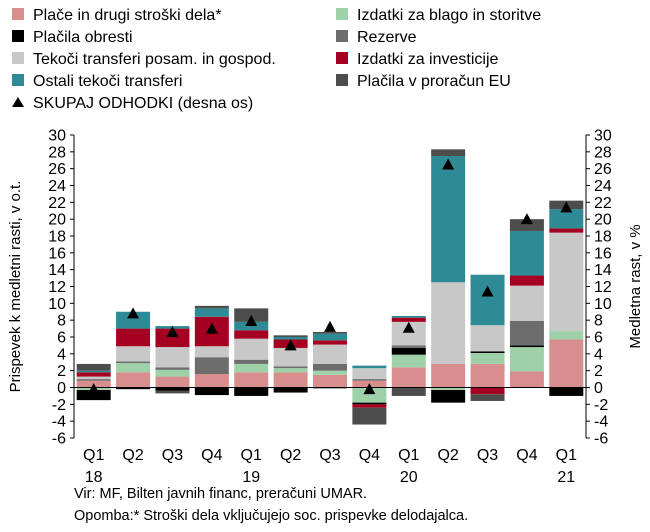 The image size is (650, 532). I want to click on legend-triangle-marker, so click(18, 102).